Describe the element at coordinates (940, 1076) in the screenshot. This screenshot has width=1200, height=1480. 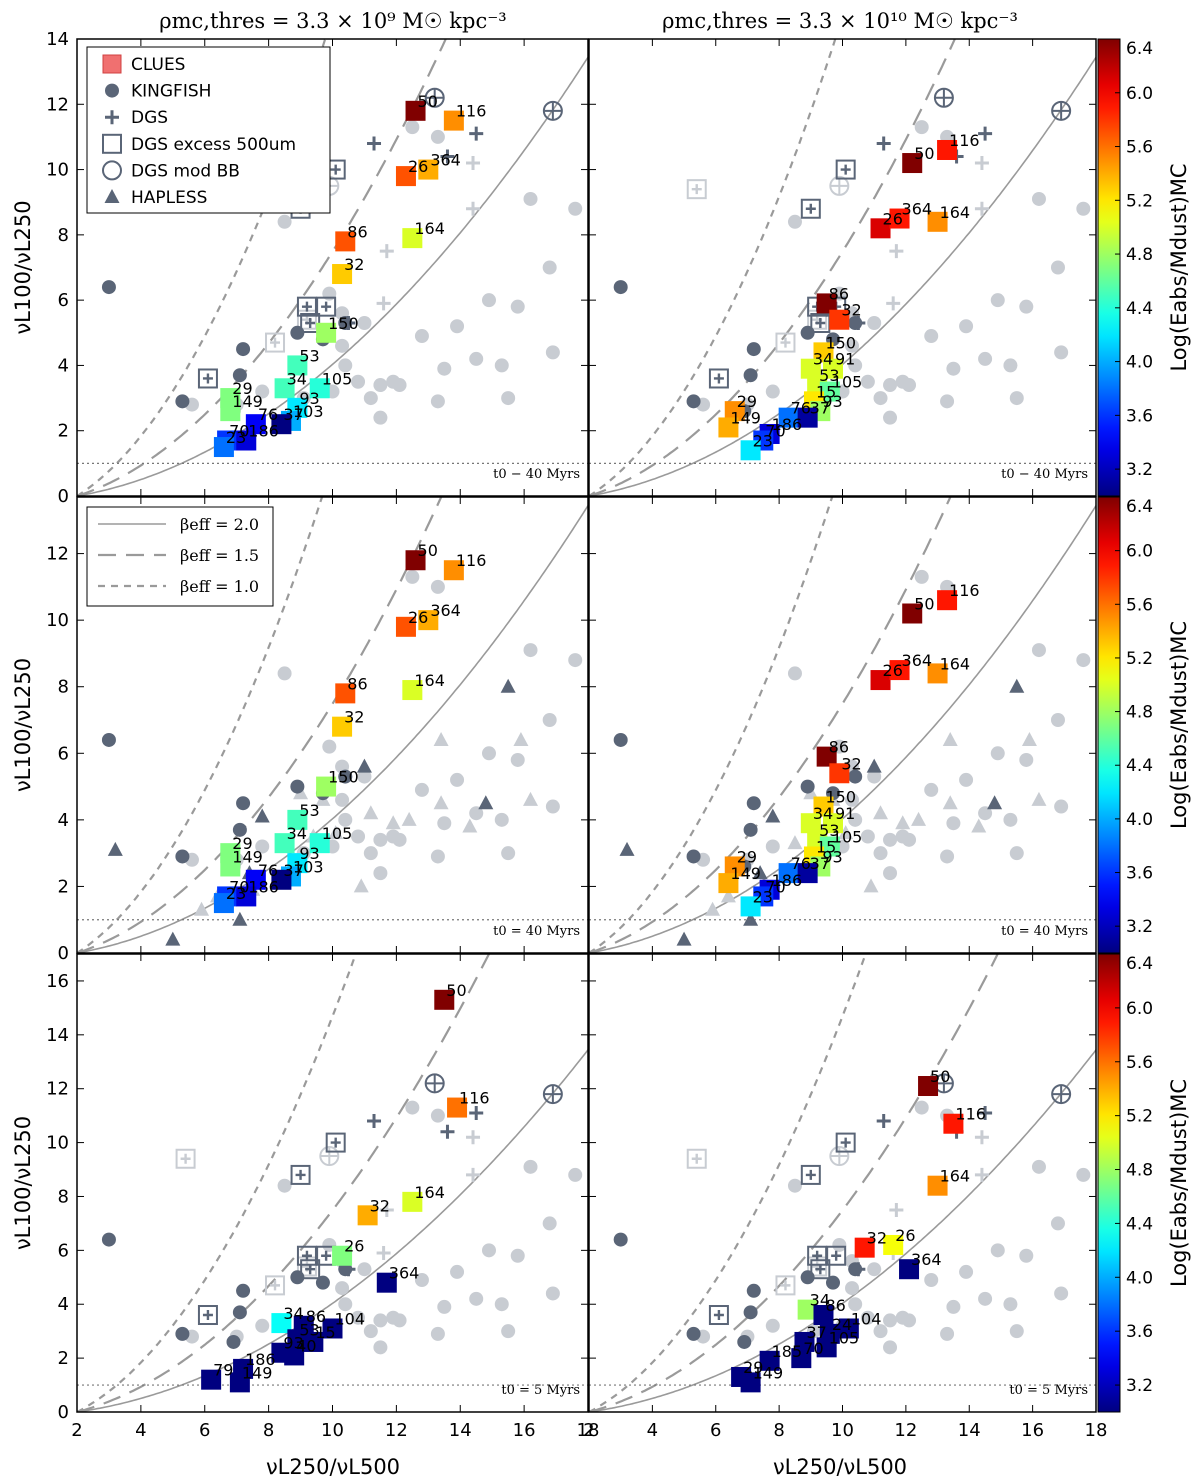
I see `clues-label-50: 50` at that location.